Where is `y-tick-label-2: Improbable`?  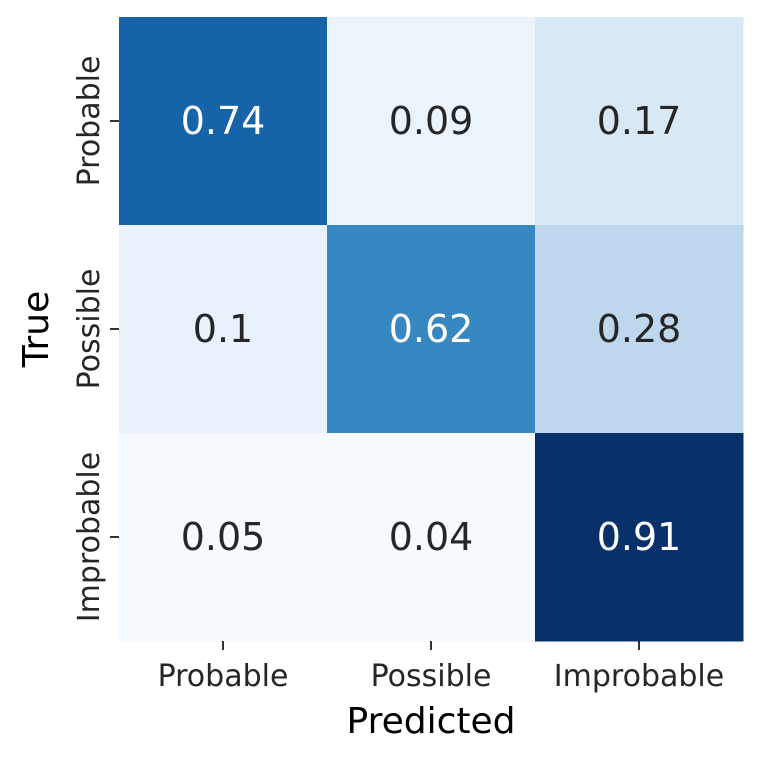
y-tick-label-2: Improbable is located at coordinates (89, 537).